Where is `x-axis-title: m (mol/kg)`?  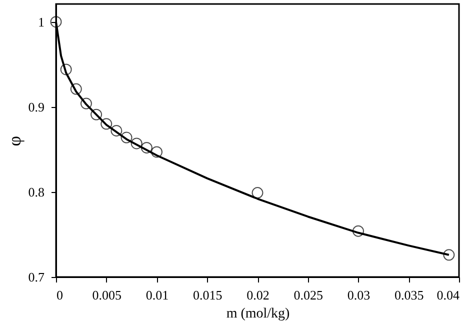
x-axis-title: m (mol/kg) is located at coordinates (258, 314).